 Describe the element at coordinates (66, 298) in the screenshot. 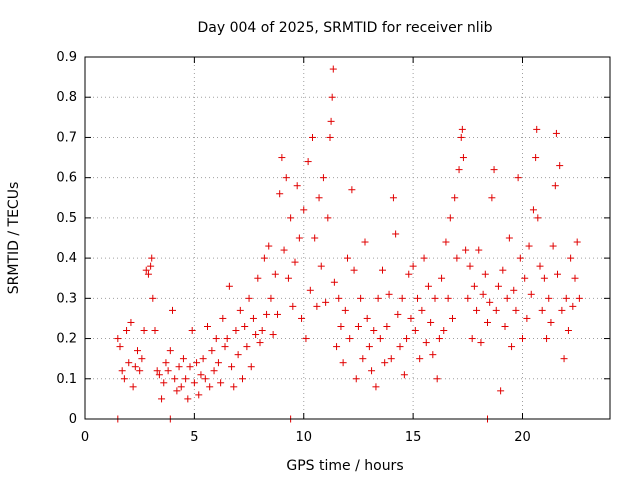

I see `y-tick-label: 0.3` at that location.